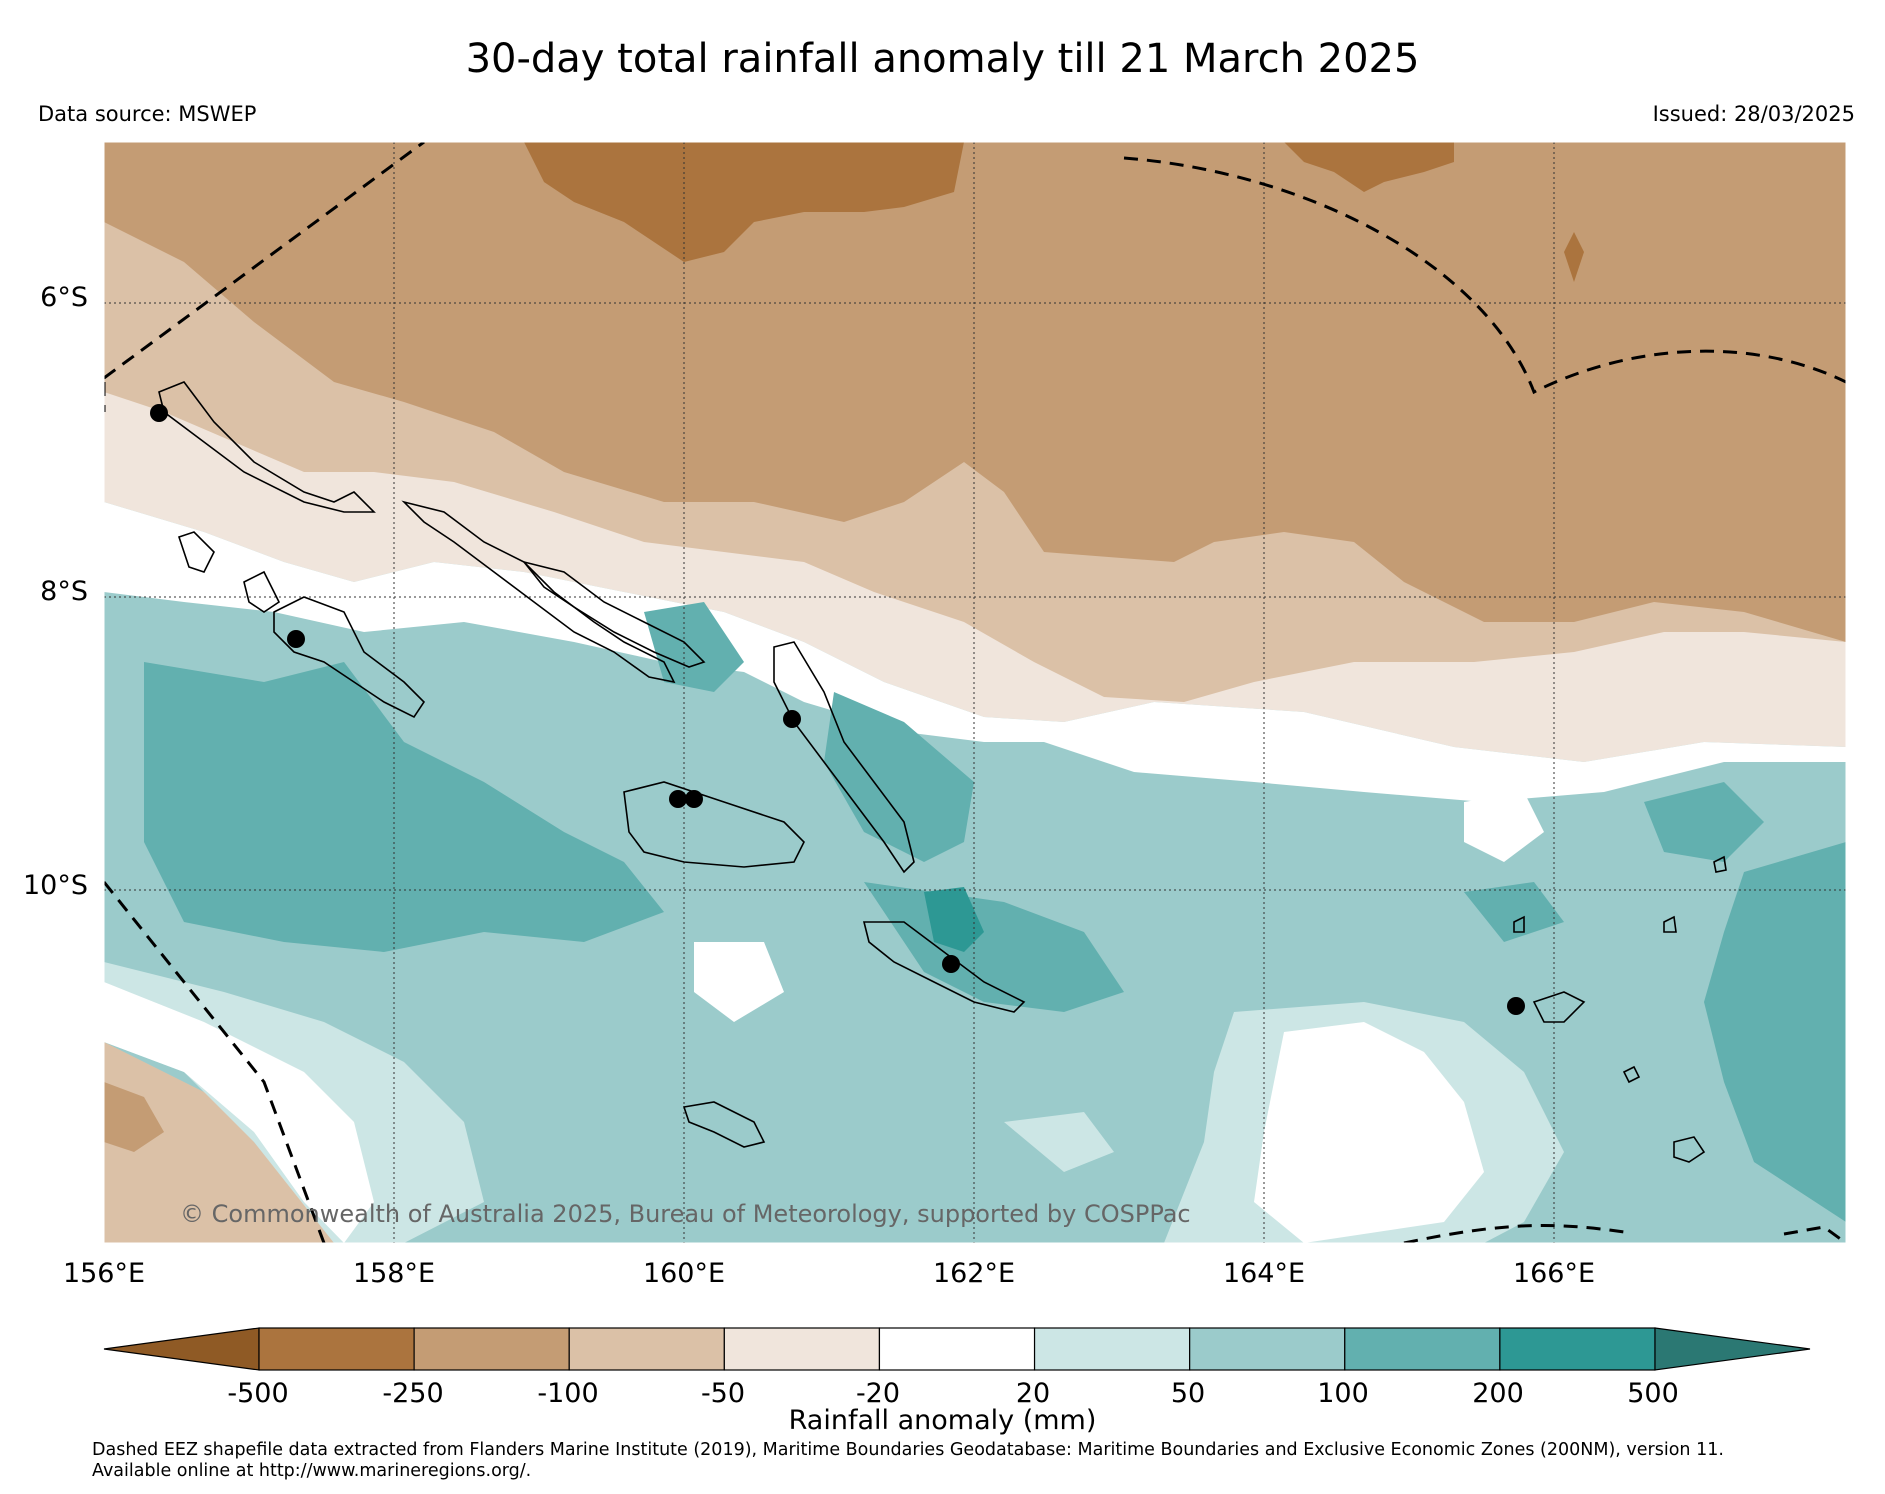  What do you see at coordinates (954, 919) in the screenshot?
I see `wet-200-500-region` at bounding box center [954, 919].